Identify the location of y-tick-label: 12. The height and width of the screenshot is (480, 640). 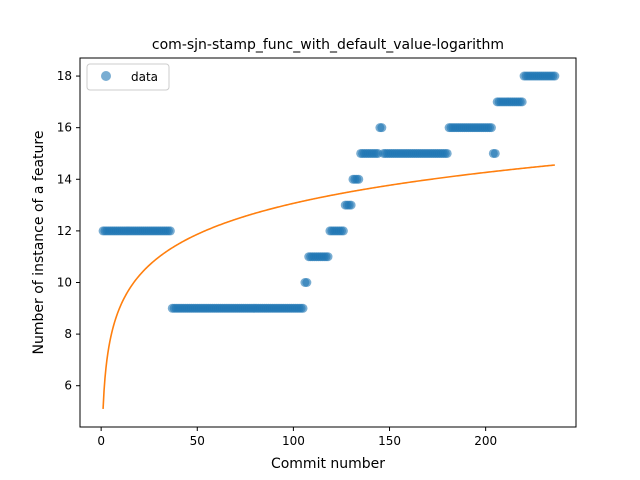
(64, 231).